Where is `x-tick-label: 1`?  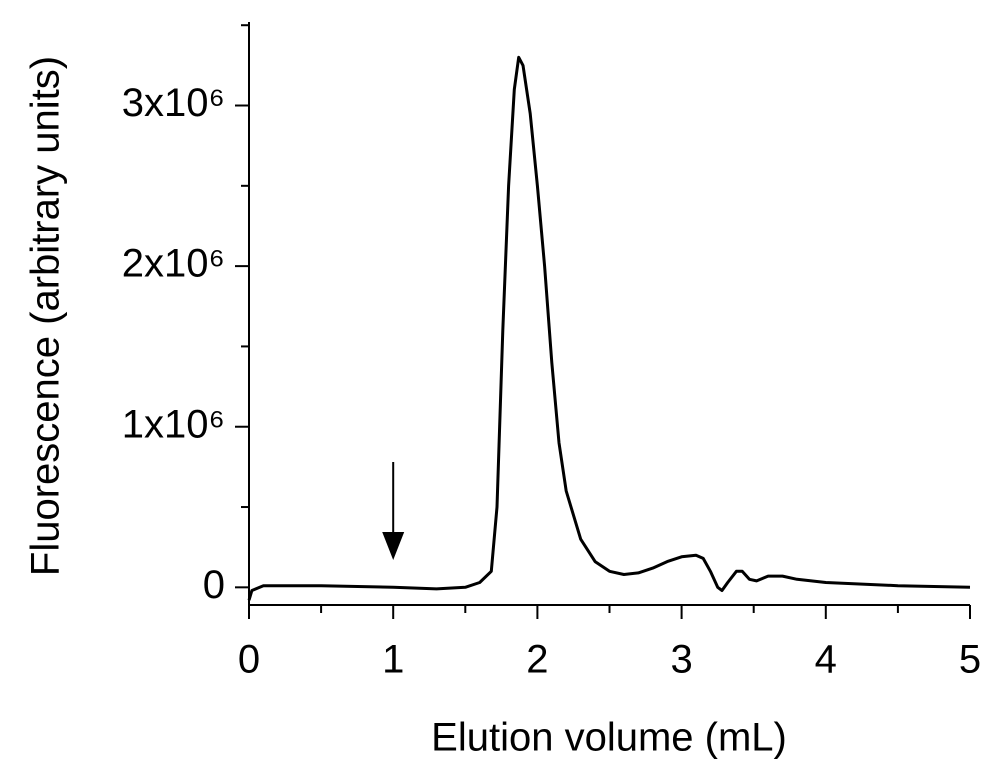 x-tick-label: 1 is located at coordinates (393, 660).